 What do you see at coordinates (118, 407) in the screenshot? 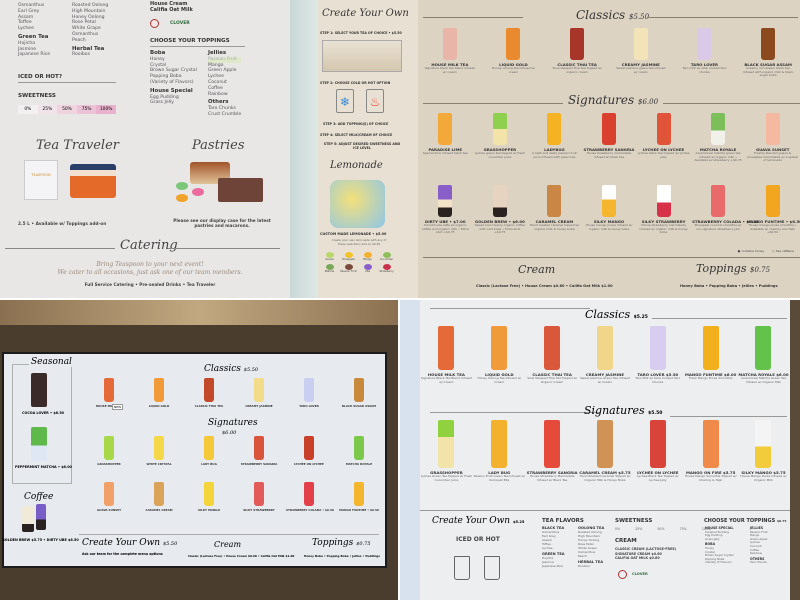
I see `new-badge: NEW` at bounding box center [118, 407].